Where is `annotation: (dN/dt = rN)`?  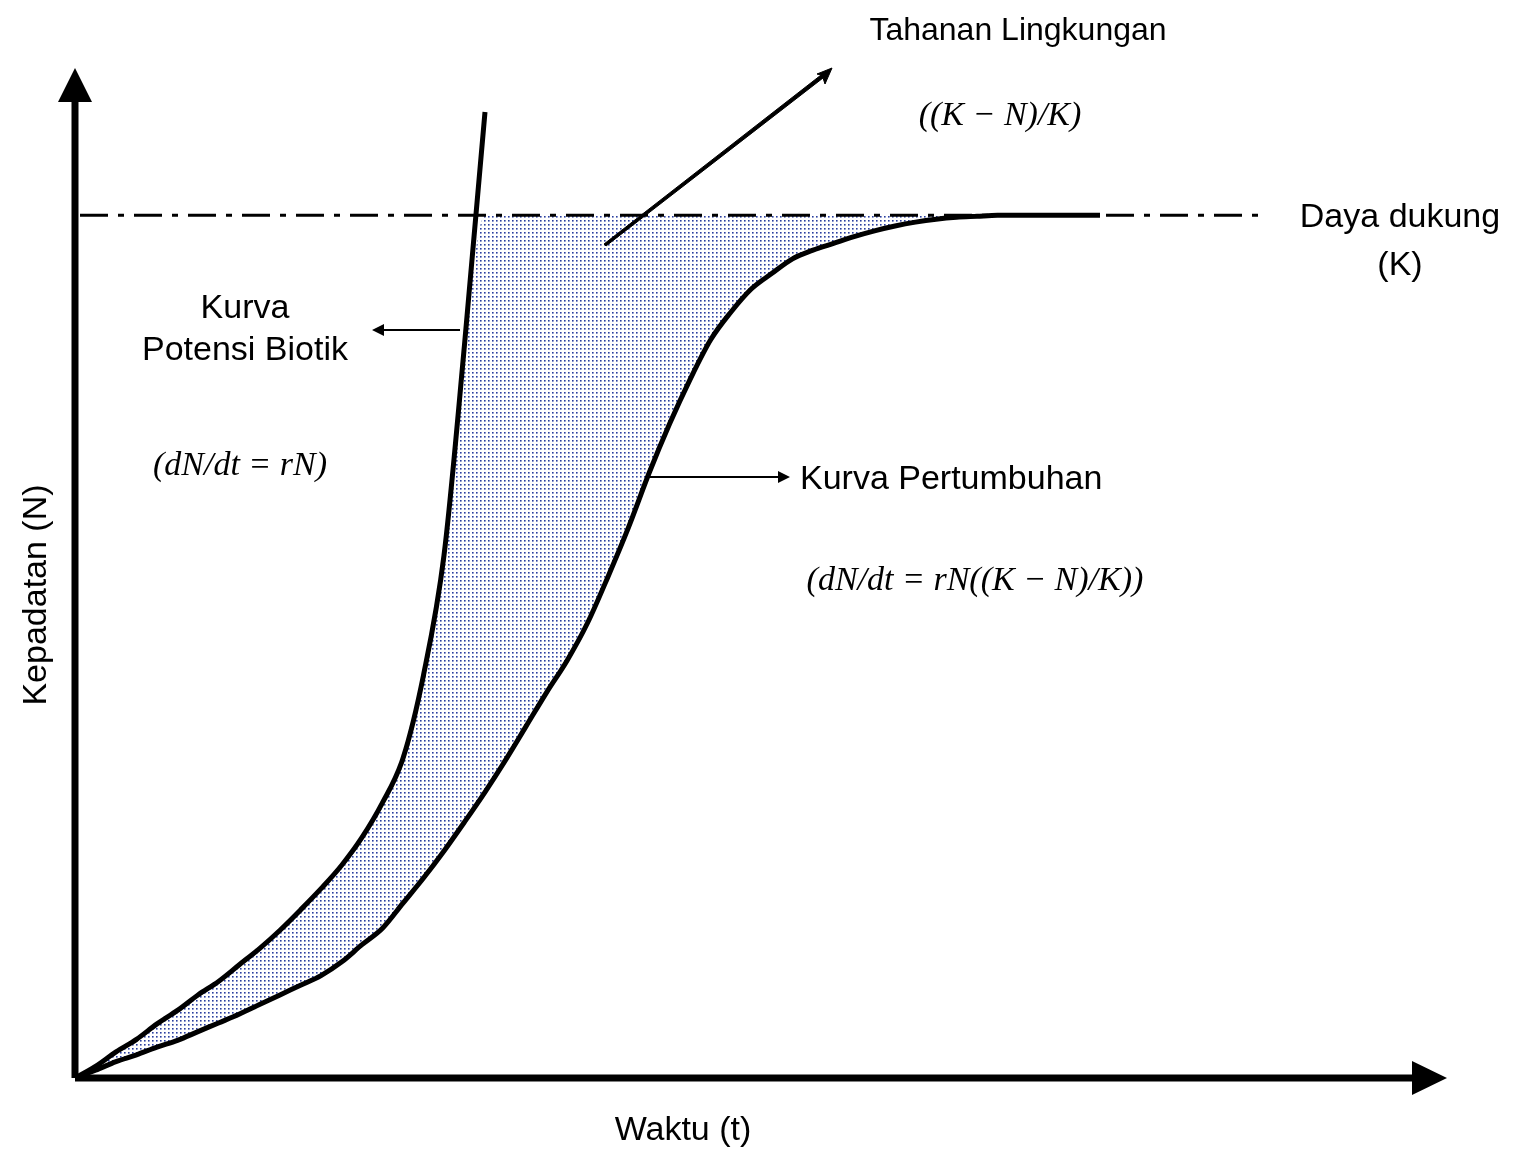 annotation: (dN/dt = rN) is located at coordinates (240, 464).